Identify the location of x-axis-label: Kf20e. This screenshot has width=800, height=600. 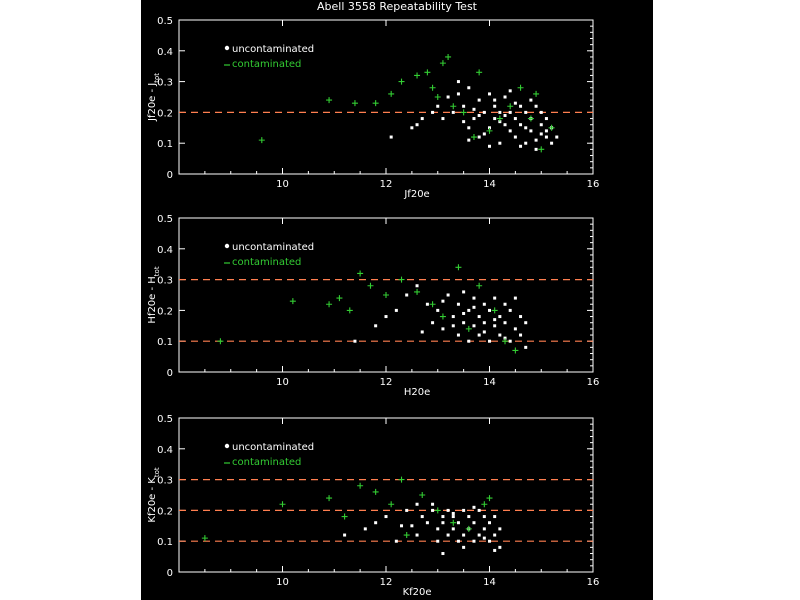
(417, 592).